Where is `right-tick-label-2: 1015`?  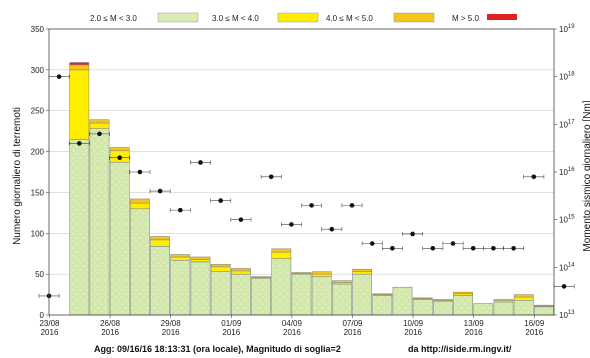 right-tick-label-2: 1015 is located at coordinates (567, 220).